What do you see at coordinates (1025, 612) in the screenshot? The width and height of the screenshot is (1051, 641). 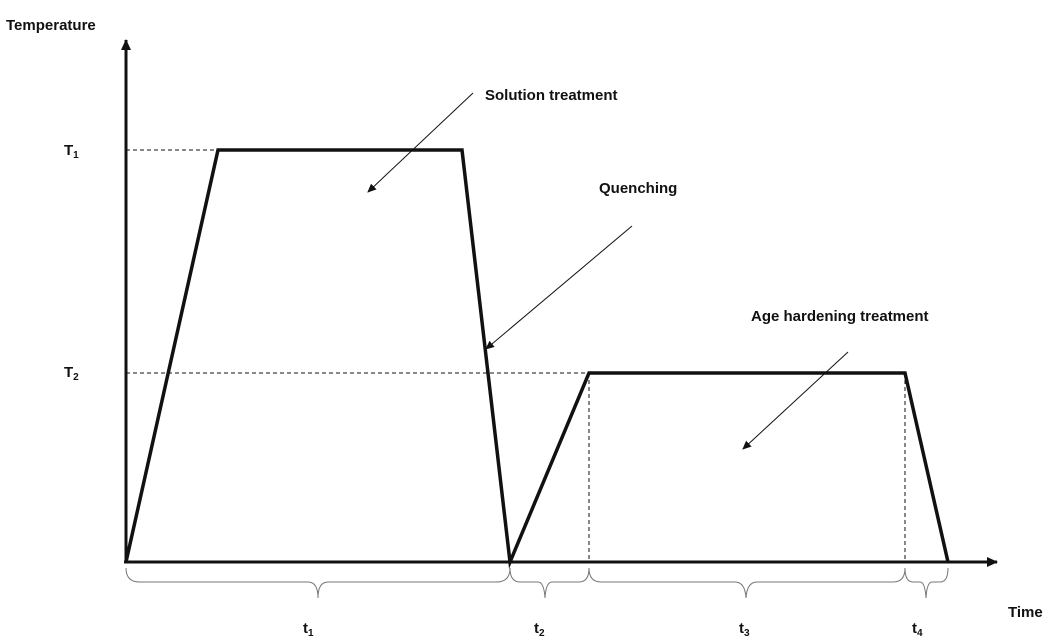 I see `x-axis-title: Time` at bounding box center [1025, 612].